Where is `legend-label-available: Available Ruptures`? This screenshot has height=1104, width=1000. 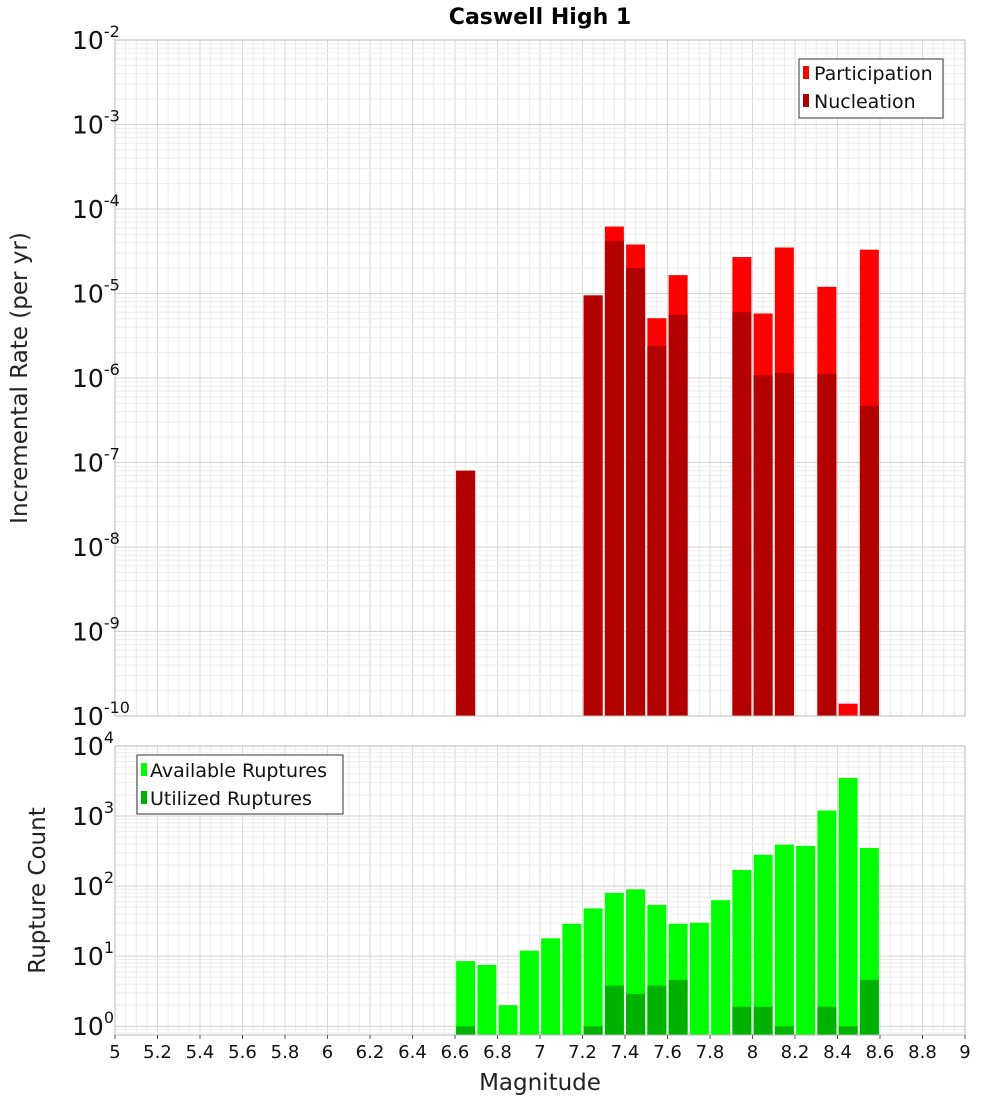 legend-label-available: Available Ruptures is located at coordinates (238, 771).